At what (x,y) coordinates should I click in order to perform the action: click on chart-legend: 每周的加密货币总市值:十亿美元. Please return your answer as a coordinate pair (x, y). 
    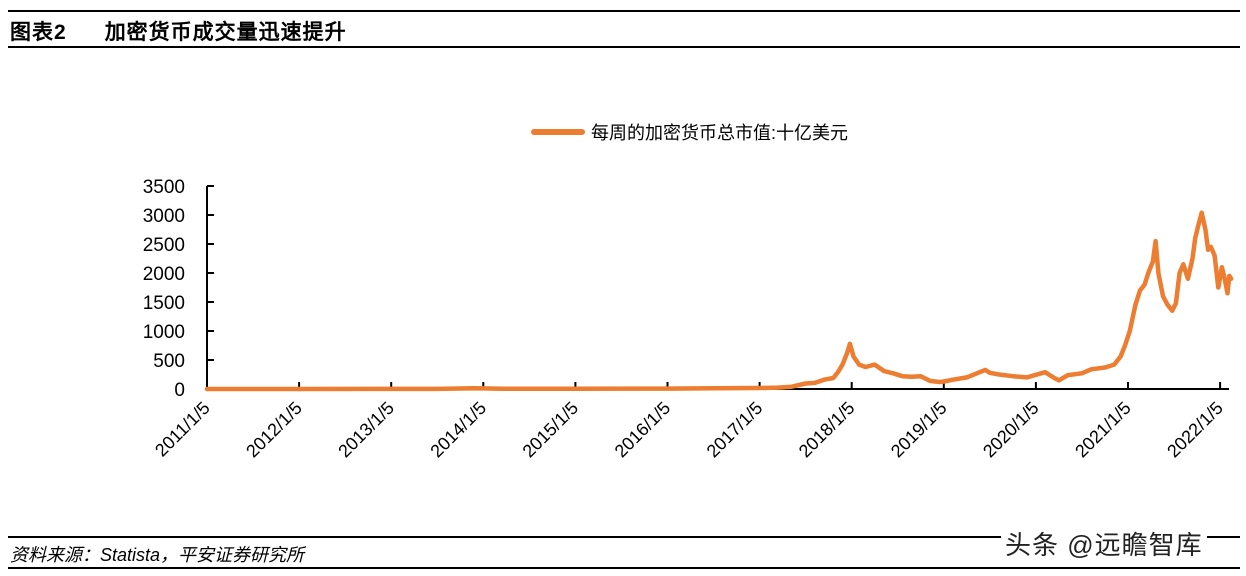
    Looking at the image, I should click on (689, 132).